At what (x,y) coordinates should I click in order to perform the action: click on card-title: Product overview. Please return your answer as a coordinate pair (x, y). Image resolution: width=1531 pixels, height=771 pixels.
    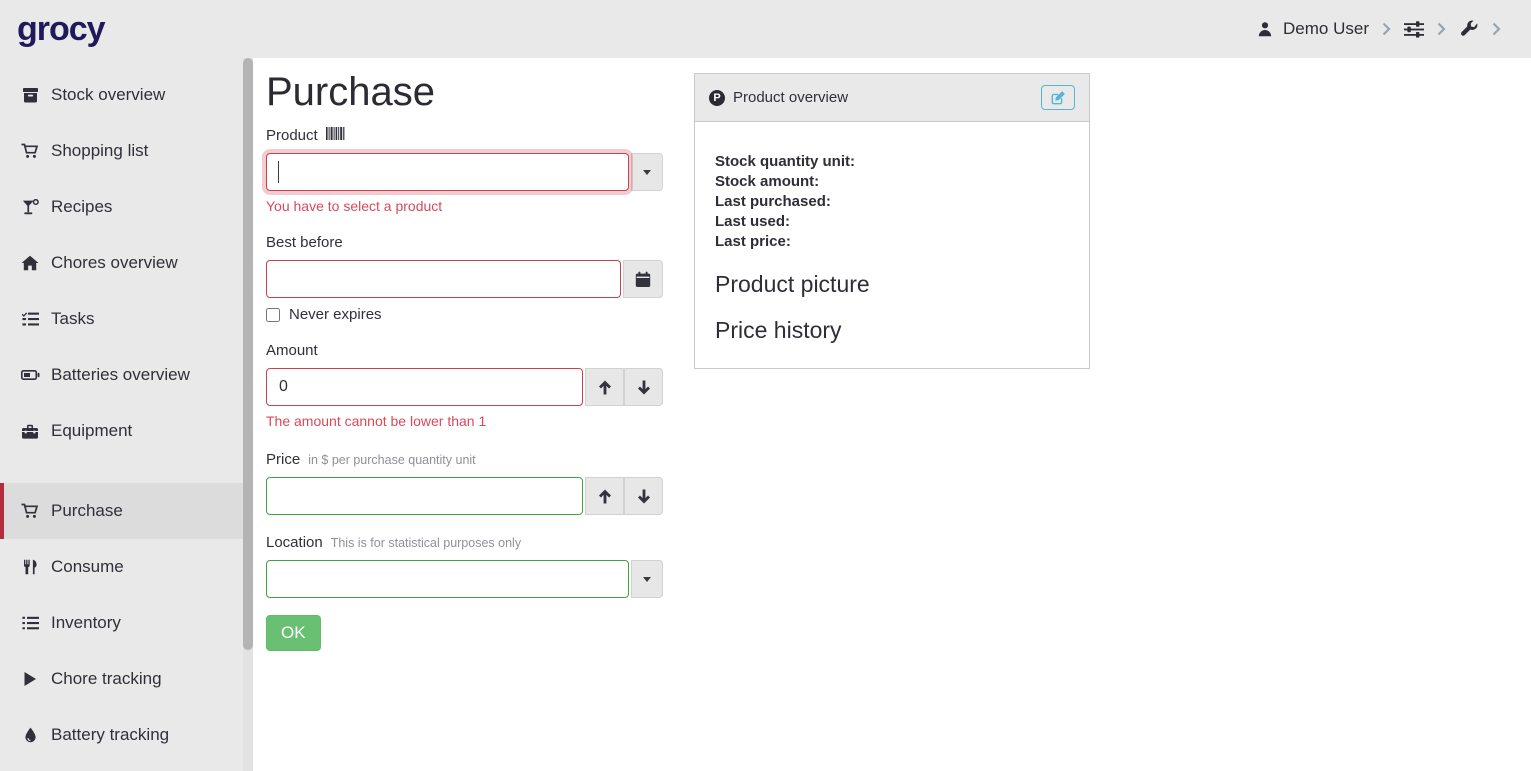
    Looking at the image, I should click on (791, 97).